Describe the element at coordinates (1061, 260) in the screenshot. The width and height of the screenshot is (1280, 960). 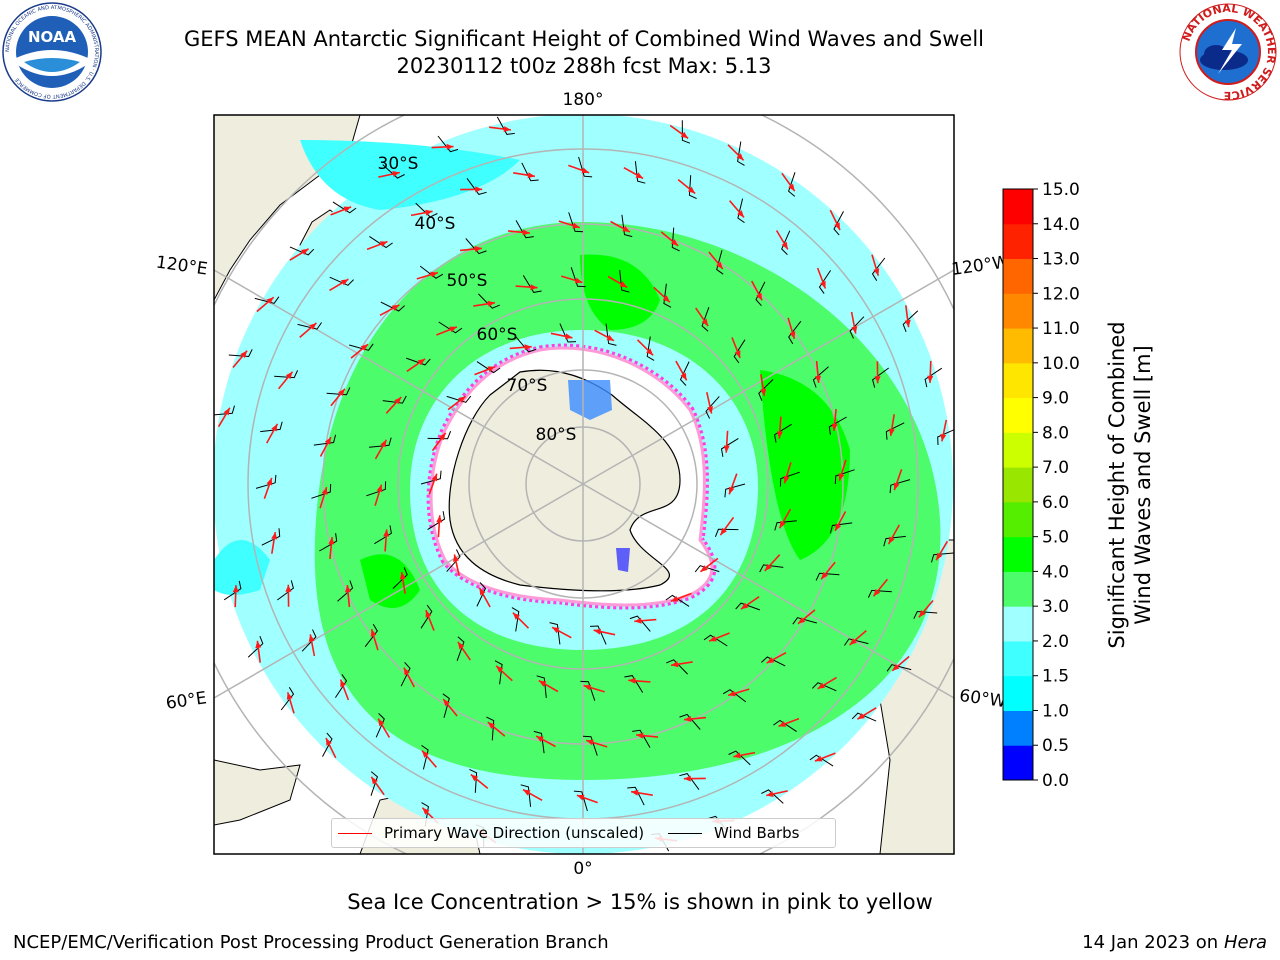
I see `colorbar-tick-label: 13.0` at that location.